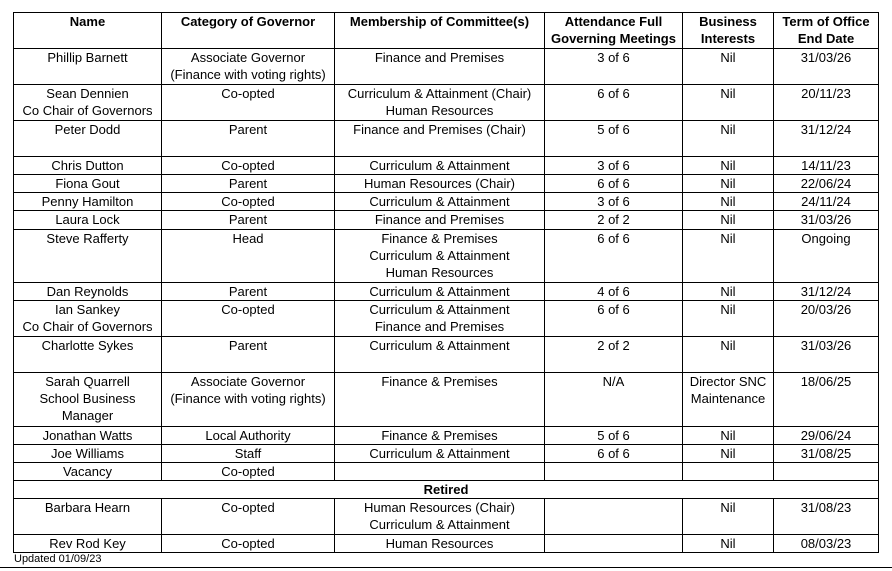 The image size is (892, 571). Describe the element at coordinates (826, 102) in the screenshot. I see `cell-term: 20/11/23` at that location.